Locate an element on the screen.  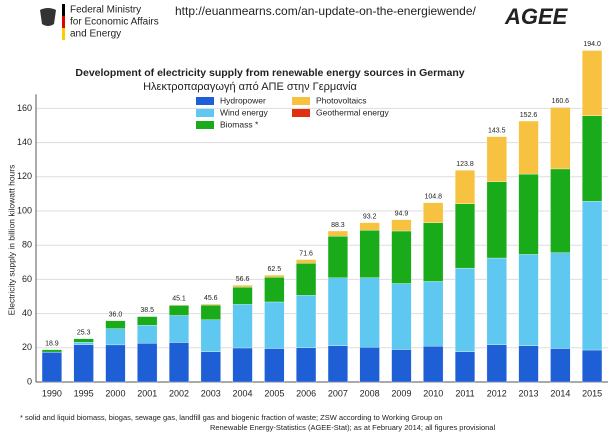
x-tick-label: 2007 is located at coordinates (338, 393).